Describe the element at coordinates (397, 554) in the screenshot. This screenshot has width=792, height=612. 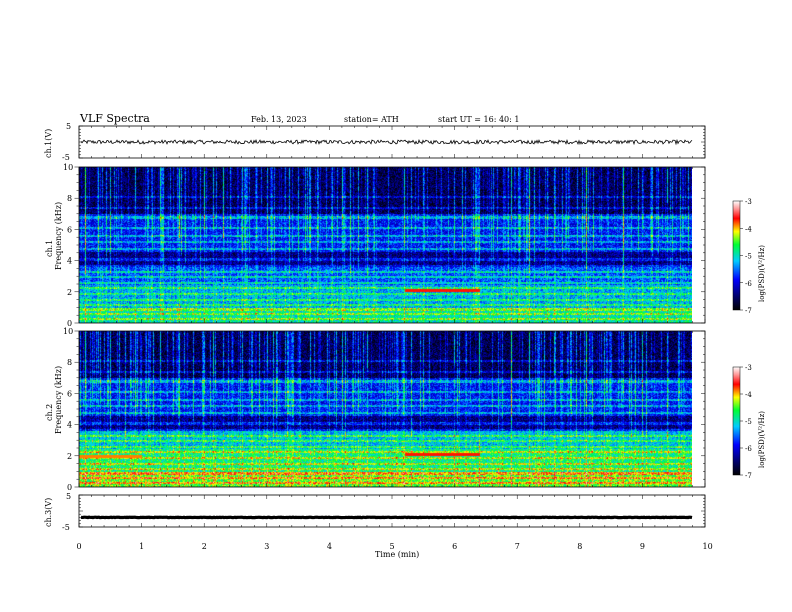
I see `x-axis-label: Time (min)` at that location.